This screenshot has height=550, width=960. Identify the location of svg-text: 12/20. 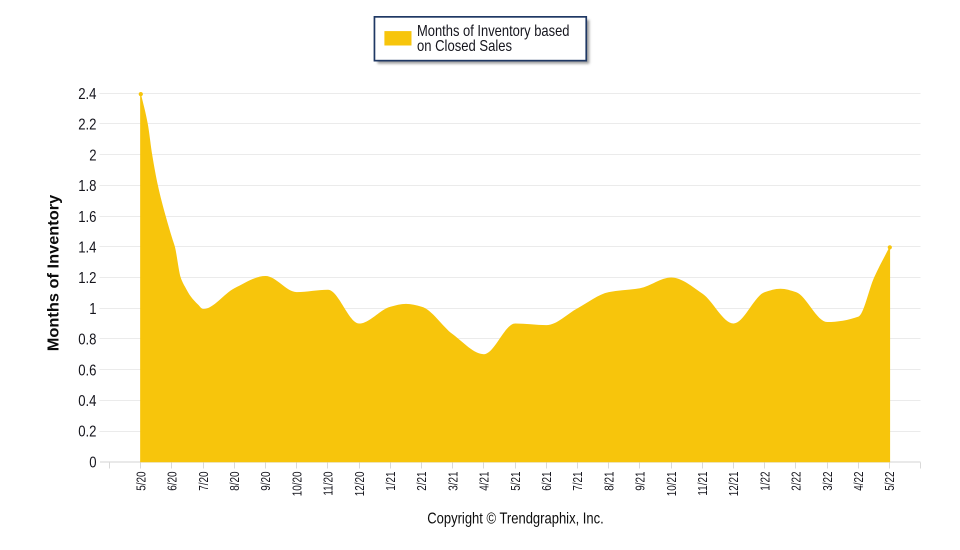
(359, 484).